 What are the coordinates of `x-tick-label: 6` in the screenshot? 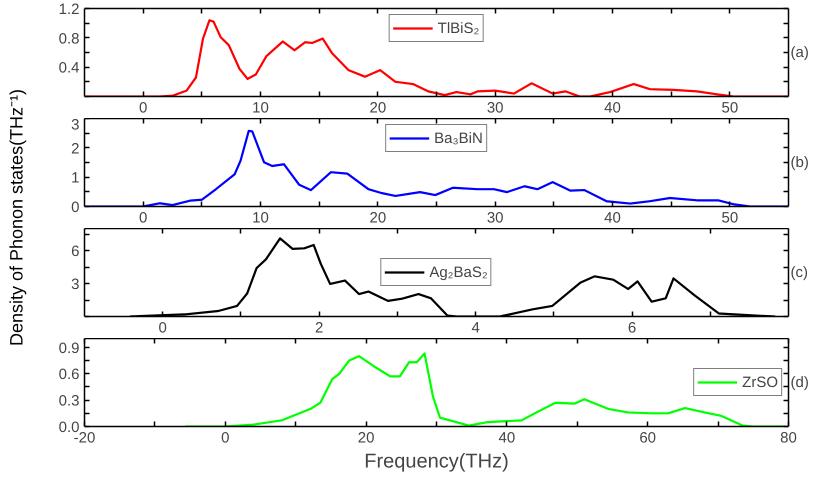 It's located at (632, 328).